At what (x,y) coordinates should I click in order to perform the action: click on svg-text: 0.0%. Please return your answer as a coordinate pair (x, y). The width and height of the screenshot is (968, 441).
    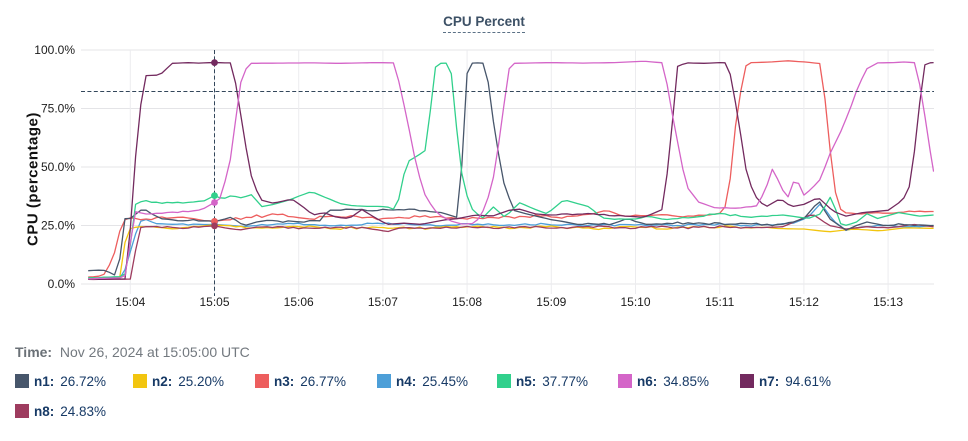
    Looking at the image, I should click on (62, 284).